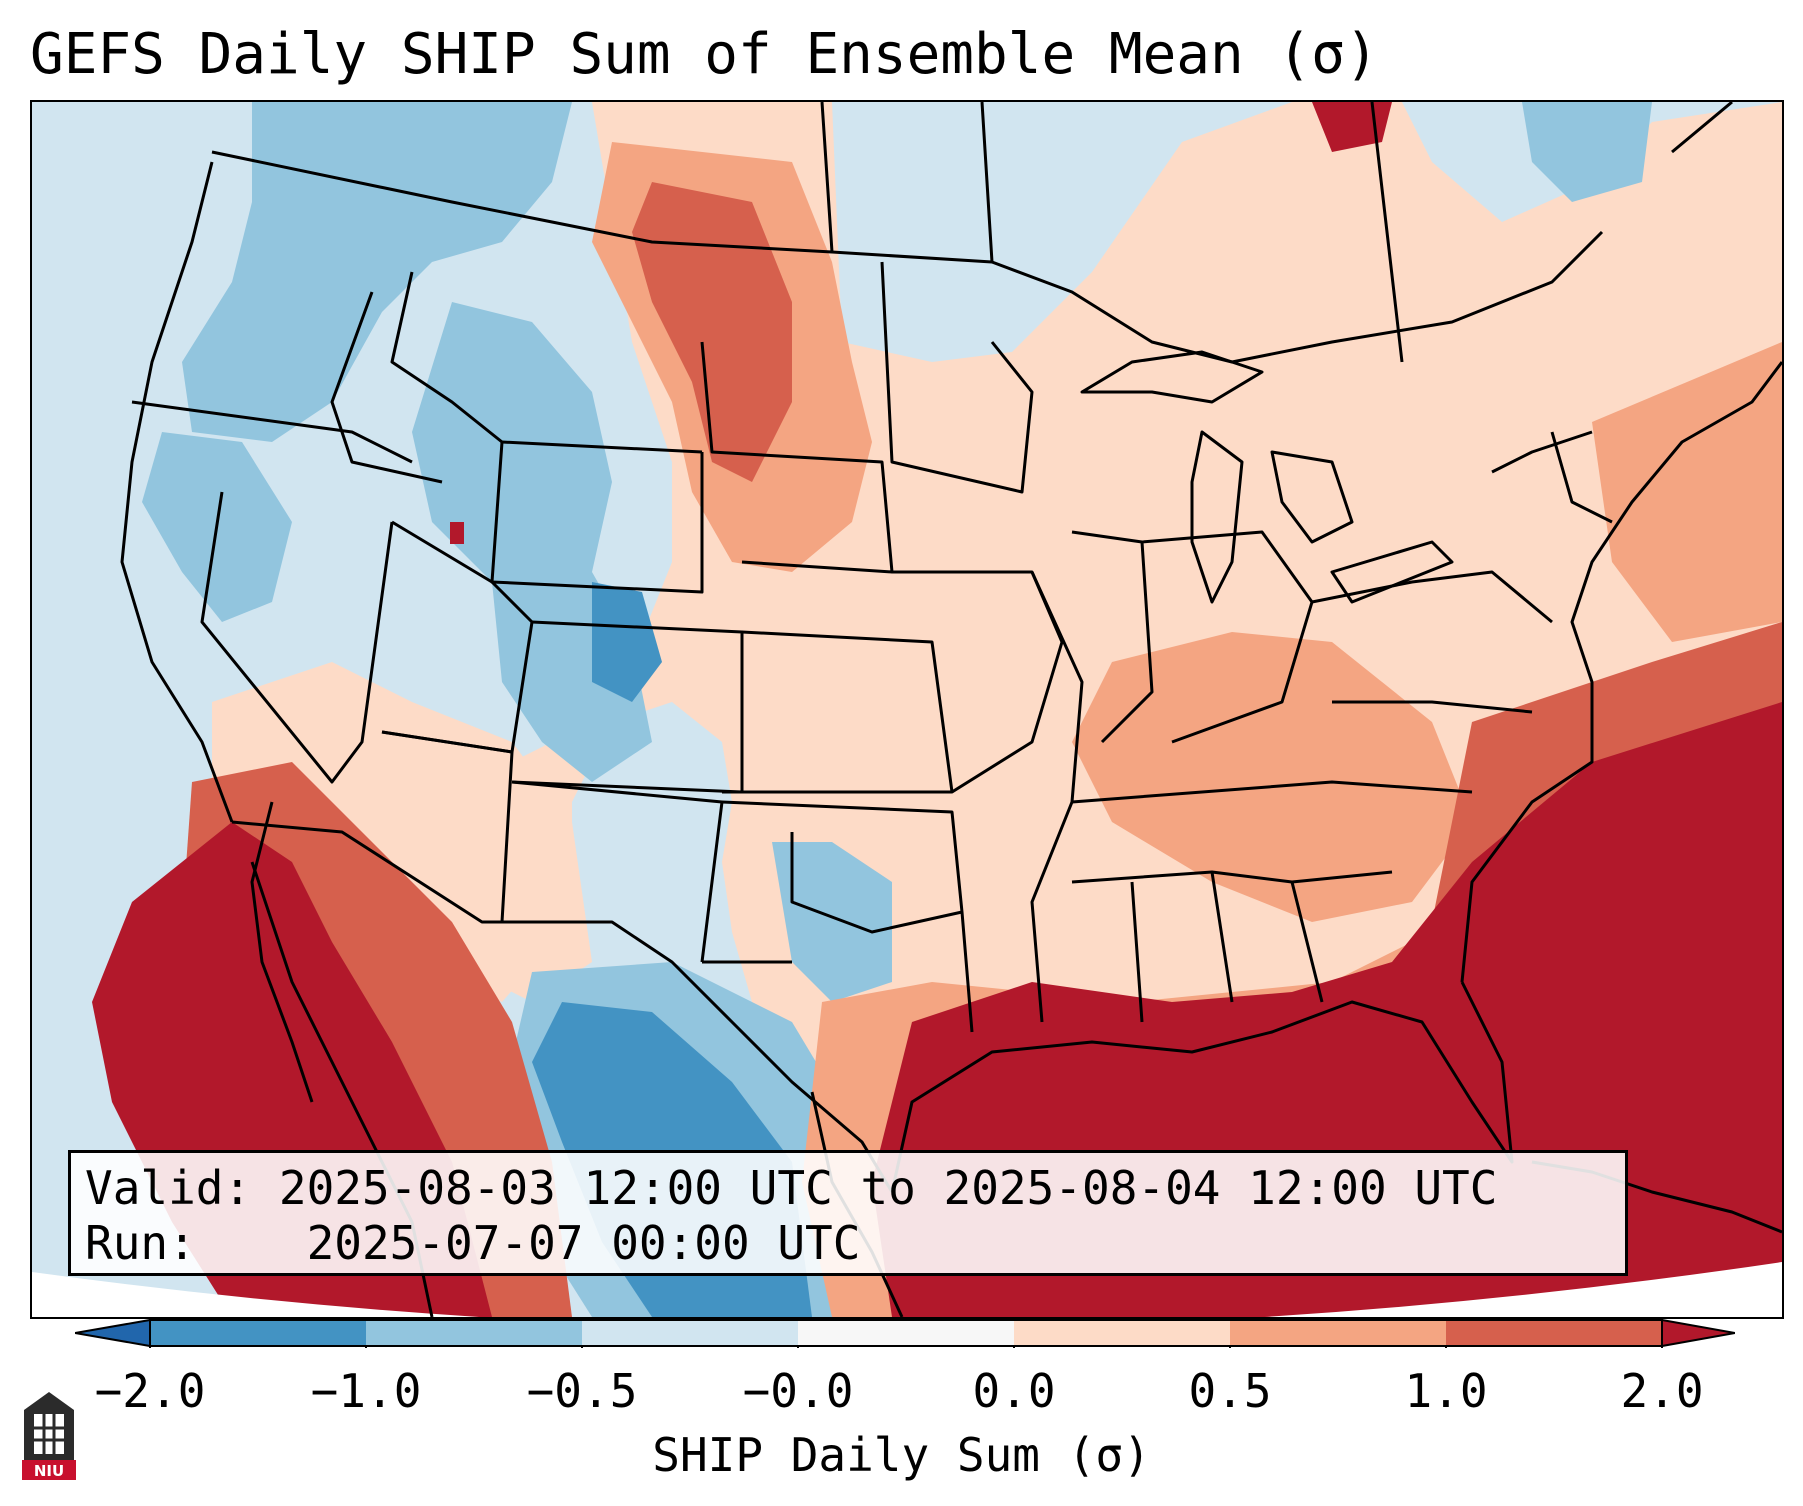  Describe the element at coordinates (168, 1188) in the screenshot. I see `valid-label: Valid:` at that location.